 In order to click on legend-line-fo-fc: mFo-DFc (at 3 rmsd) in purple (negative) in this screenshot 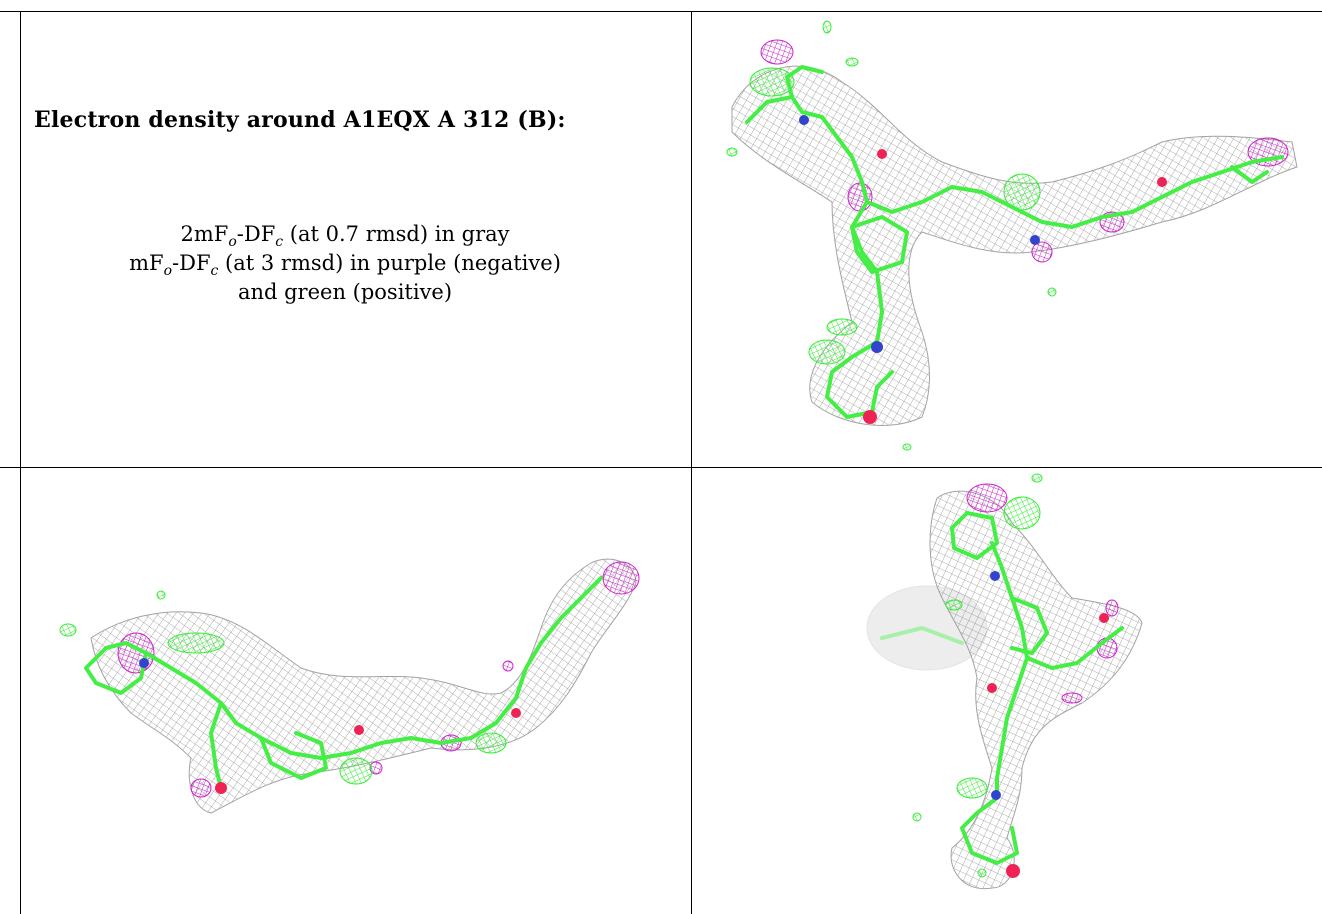, I will do `click(345, 263)`.